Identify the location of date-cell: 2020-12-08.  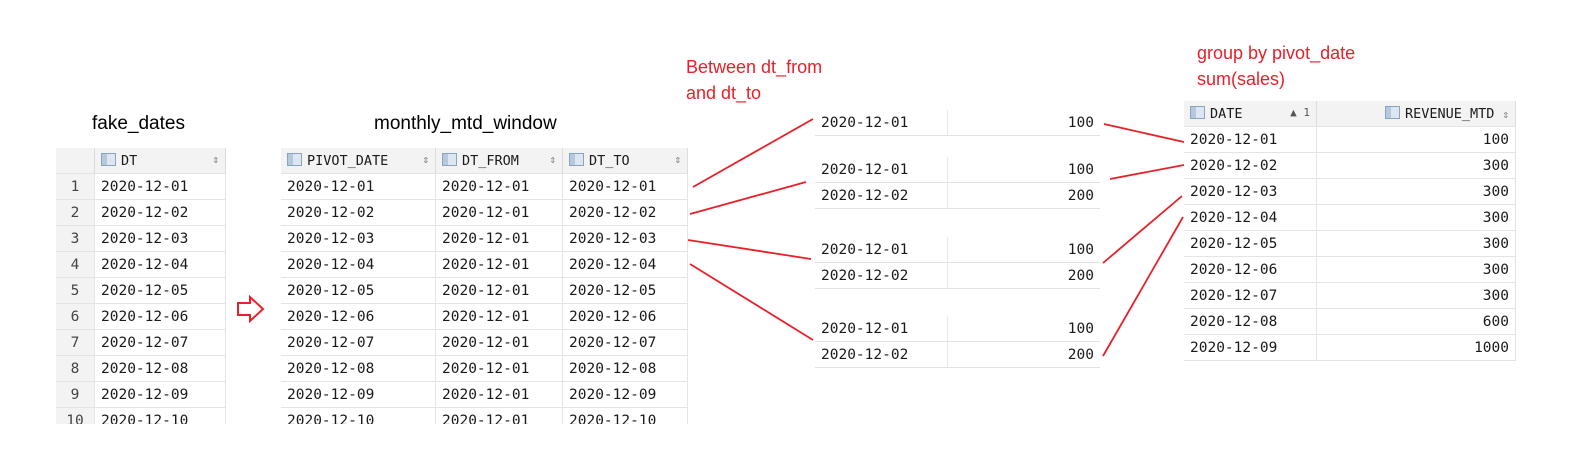
(1250, 321).